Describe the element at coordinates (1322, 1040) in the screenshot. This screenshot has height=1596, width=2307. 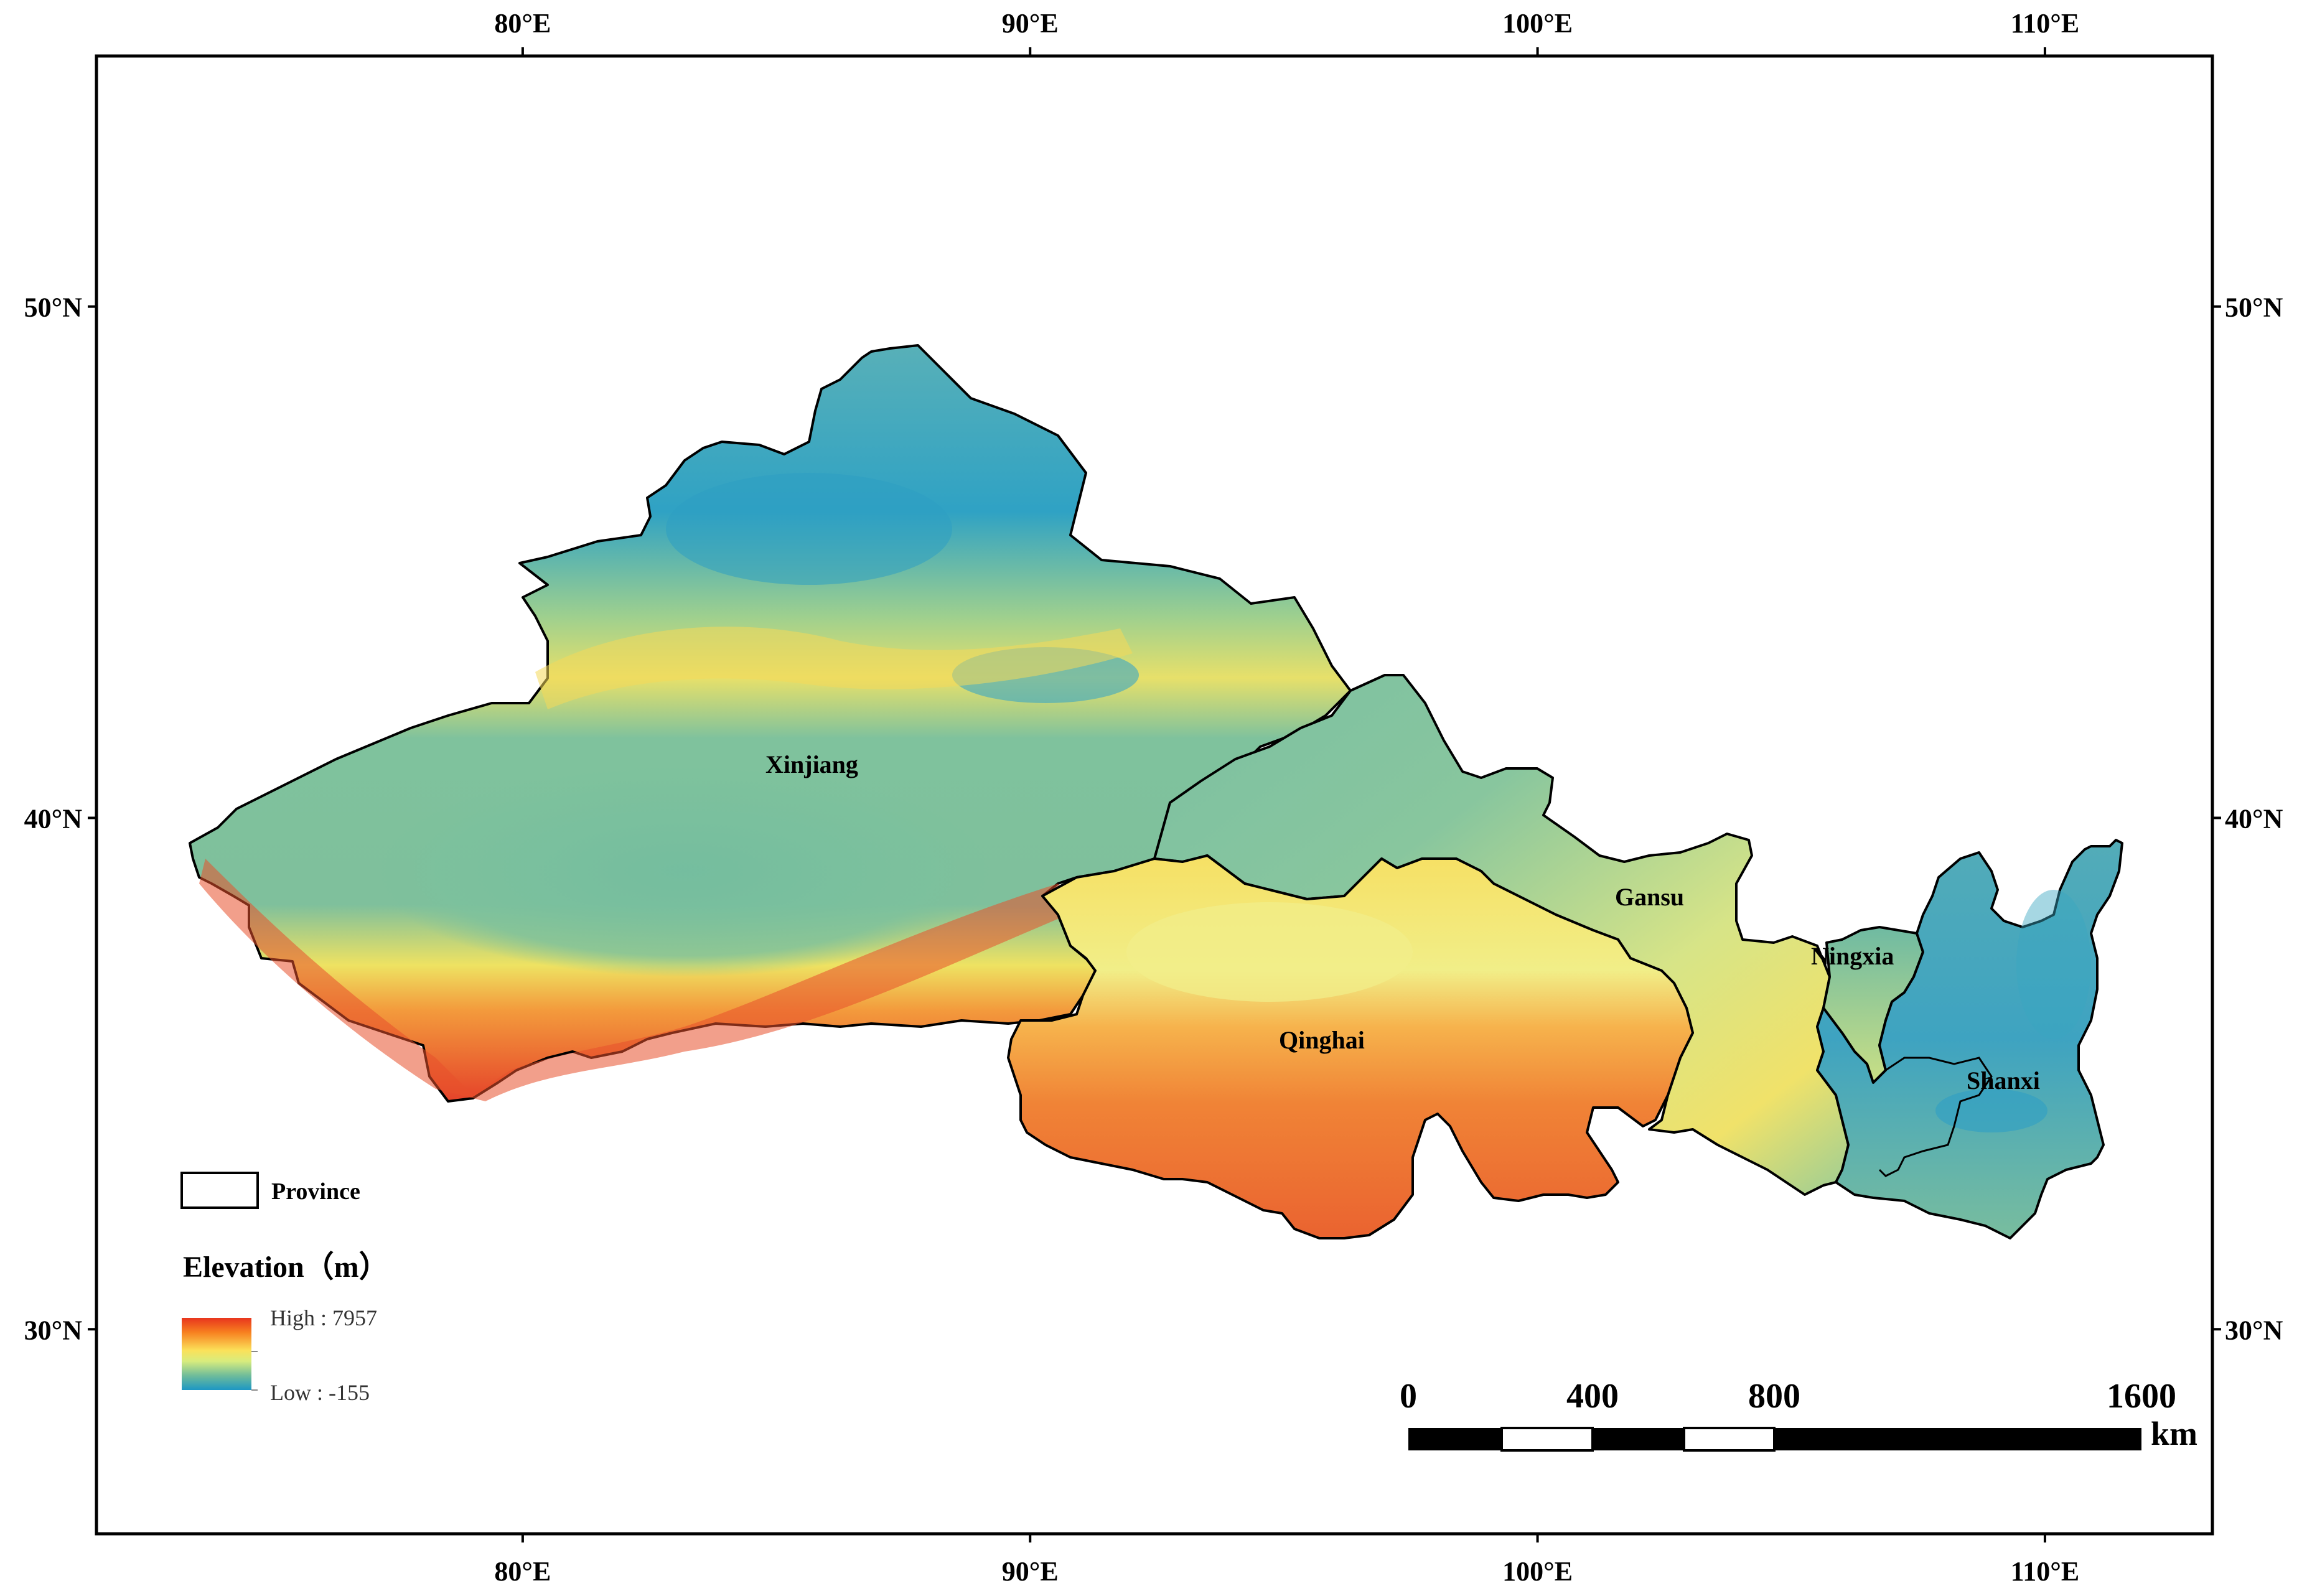
I see `label-qinghai: Qinghai` at that location.